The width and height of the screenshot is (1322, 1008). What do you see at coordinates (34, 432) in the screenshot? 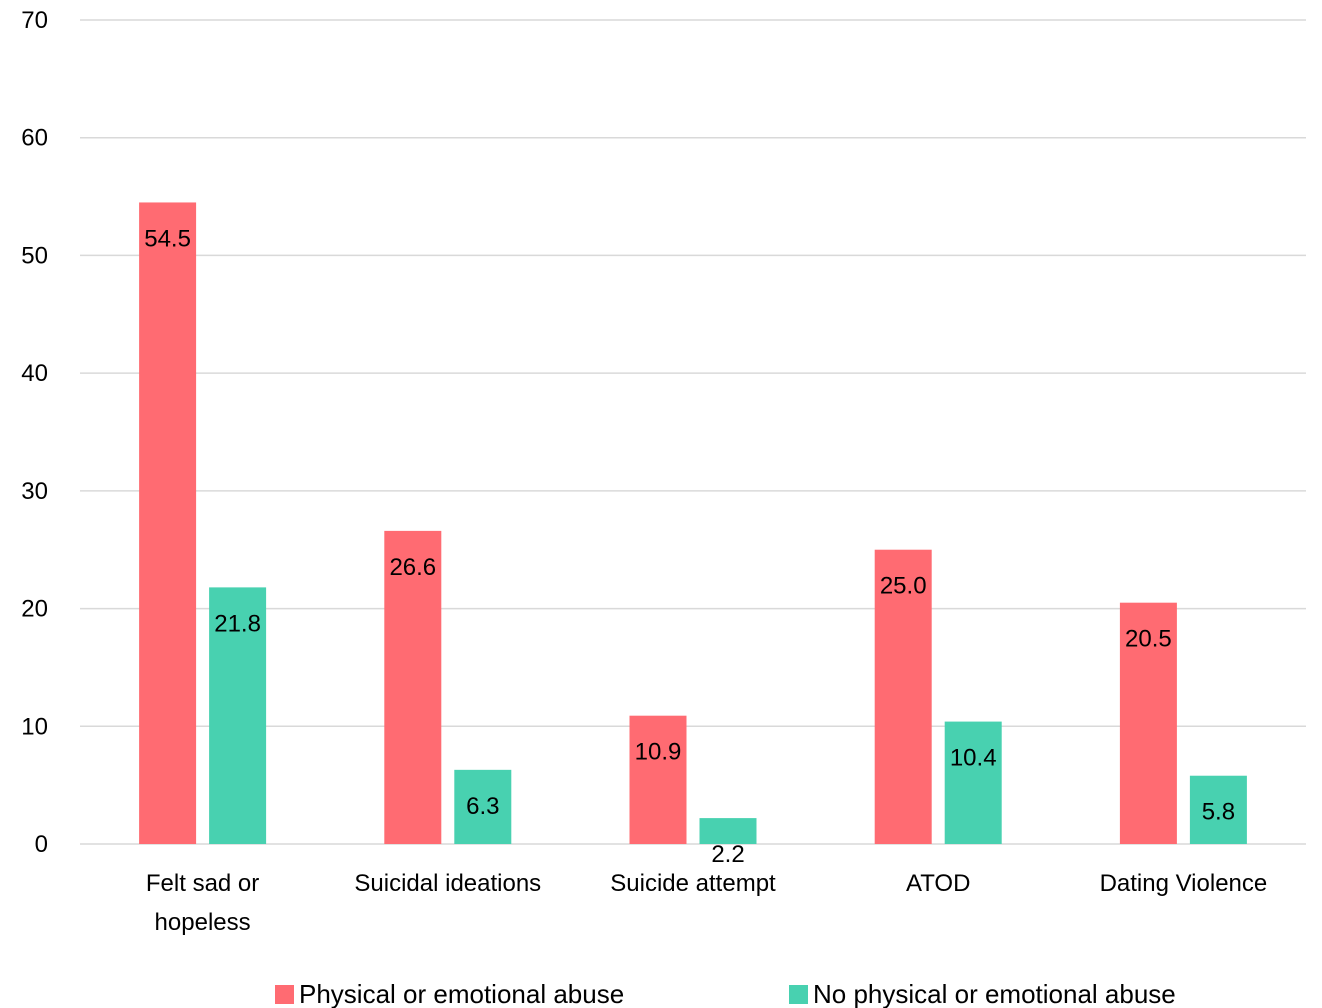
I see `y-axis-ticks: 0 10 20 30 40 50 60 70` at bounding box center [34, 432].